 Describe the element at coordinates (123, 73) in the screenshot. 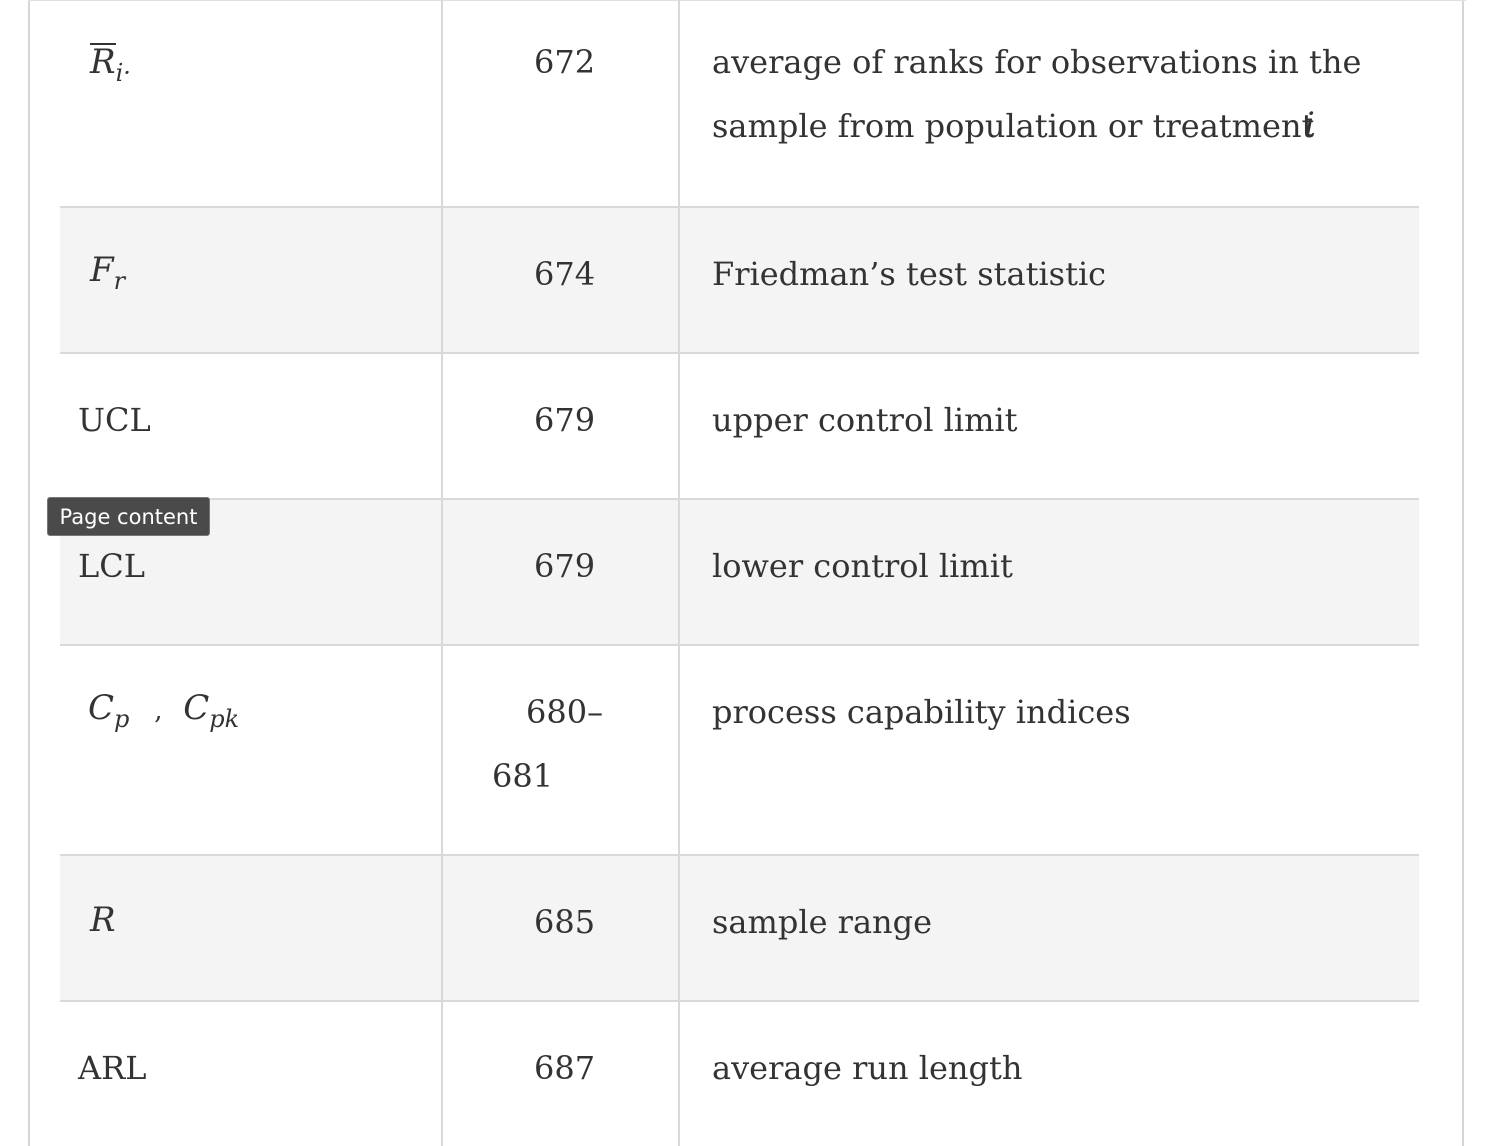

I see `symbol-subscript: i·` at that location.